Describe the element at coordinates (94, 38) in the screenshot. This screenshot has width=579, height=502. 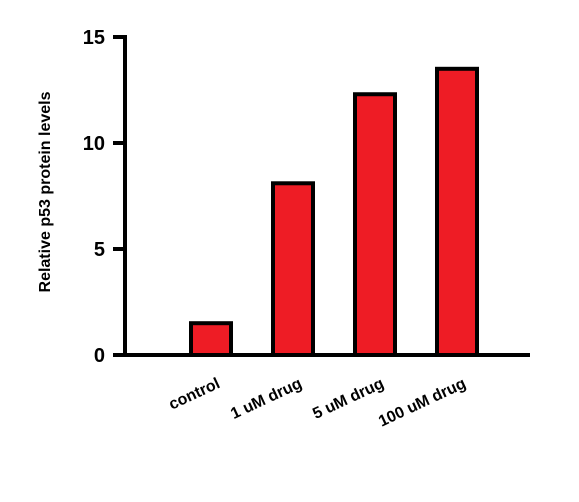
I see `y-tick-label-3: 15` at that location.